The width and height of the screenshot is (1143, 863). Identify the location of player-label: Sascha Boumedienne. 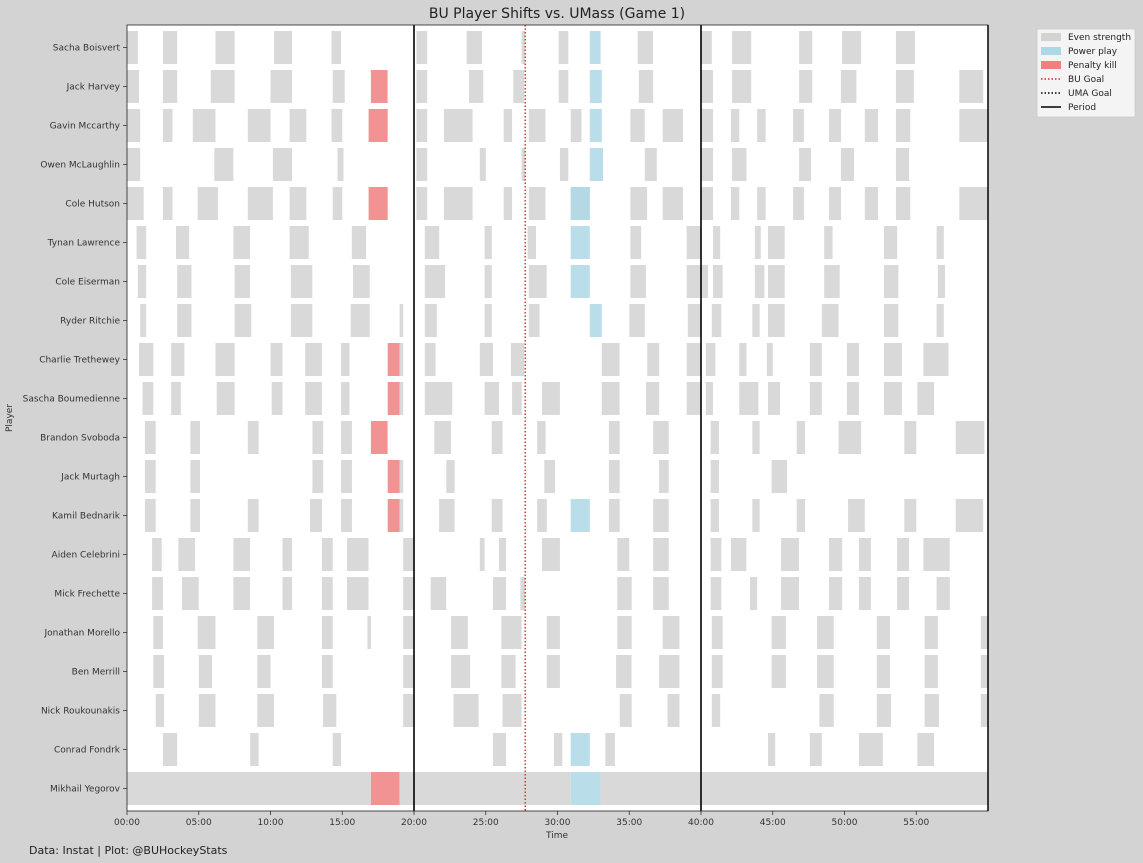
(72, 400).